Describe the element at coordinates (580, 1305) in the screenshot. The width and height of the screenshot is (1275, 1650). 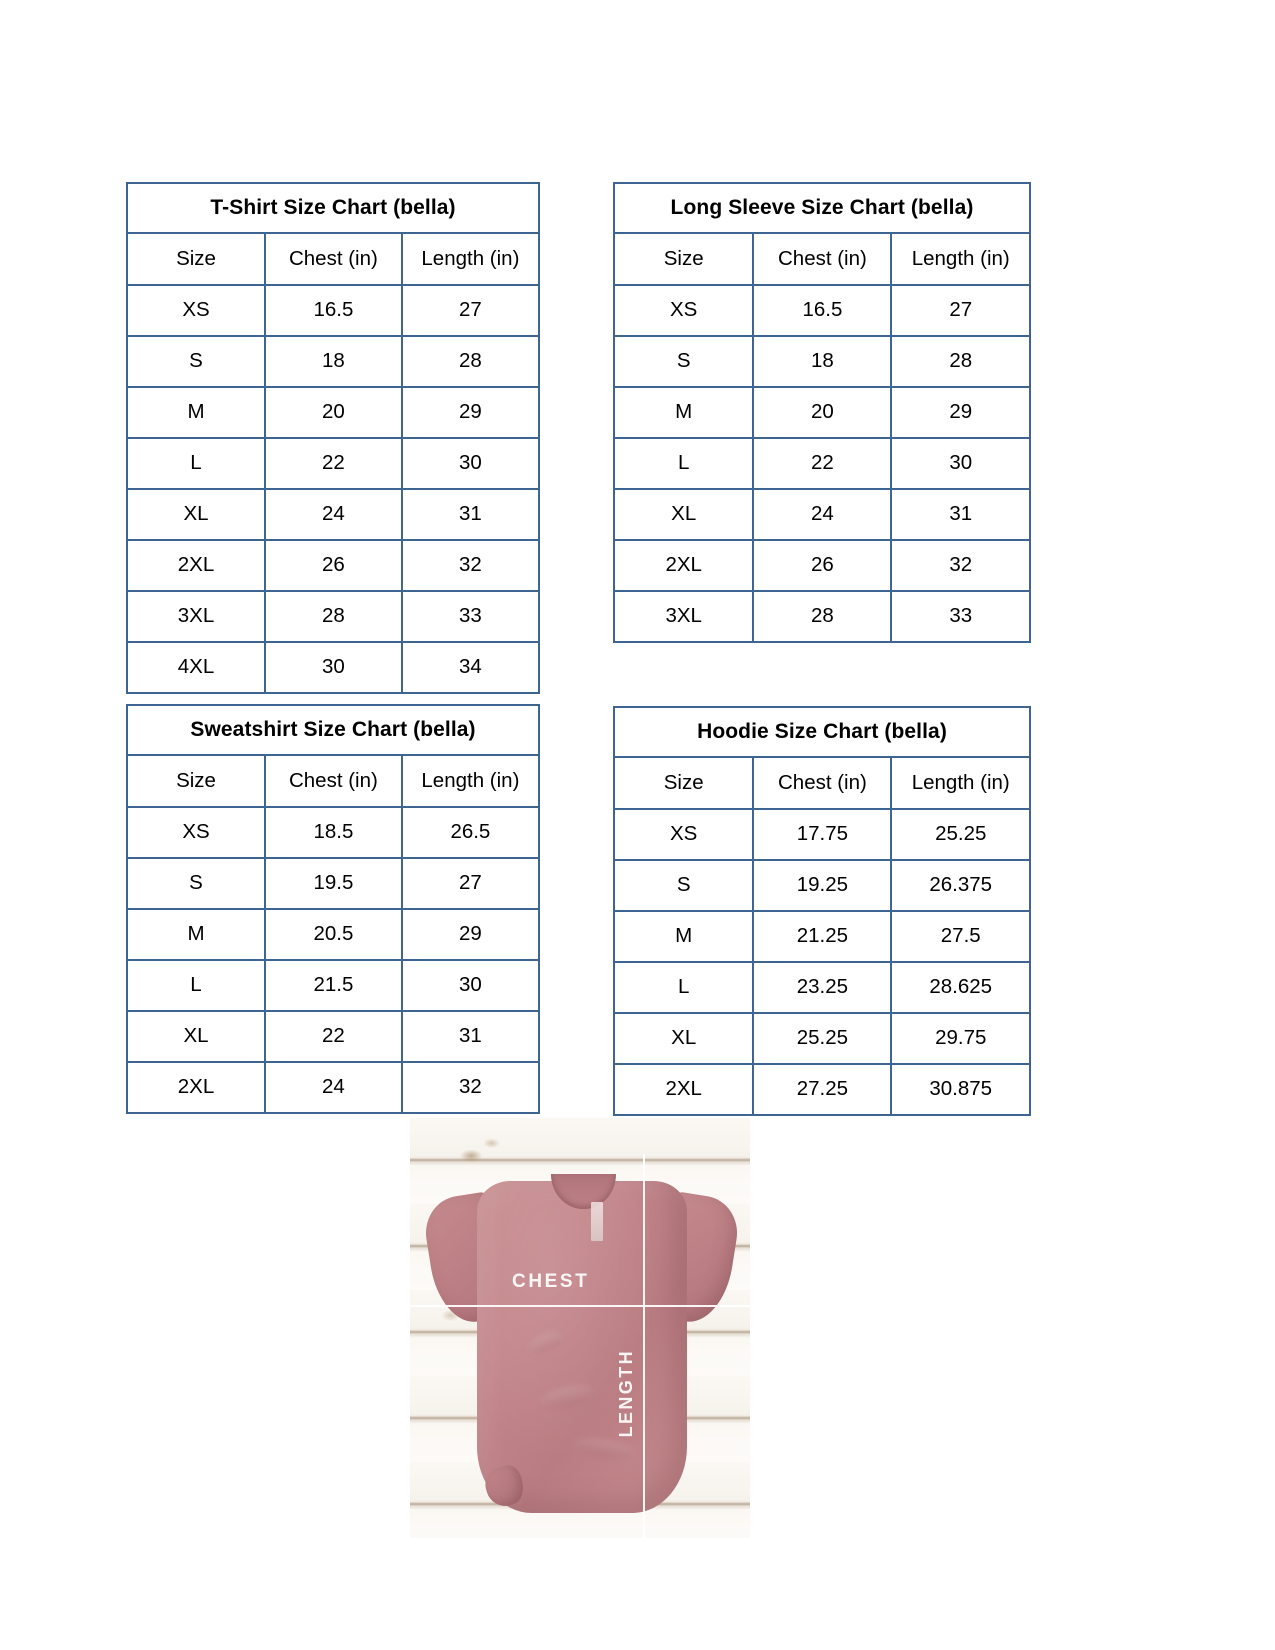
I see `chest-measurement-line` at that location.